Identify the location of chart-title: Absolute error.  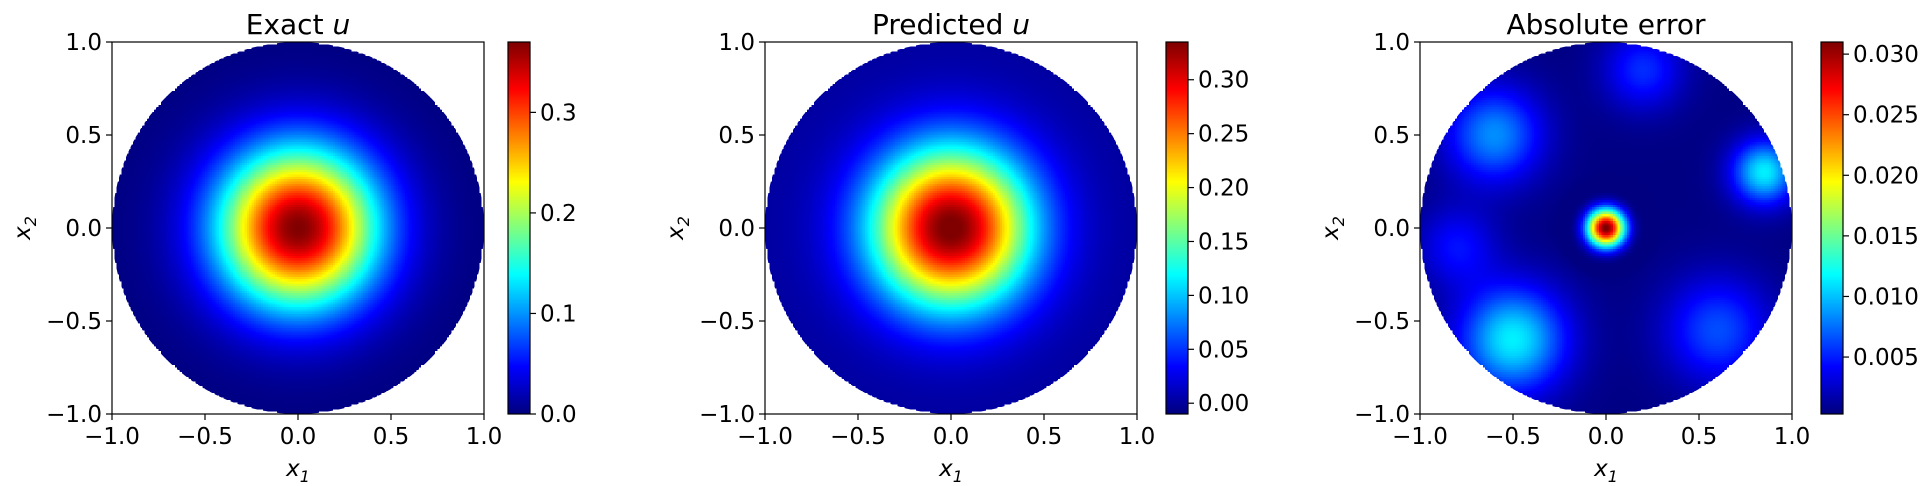
(1606, 24).